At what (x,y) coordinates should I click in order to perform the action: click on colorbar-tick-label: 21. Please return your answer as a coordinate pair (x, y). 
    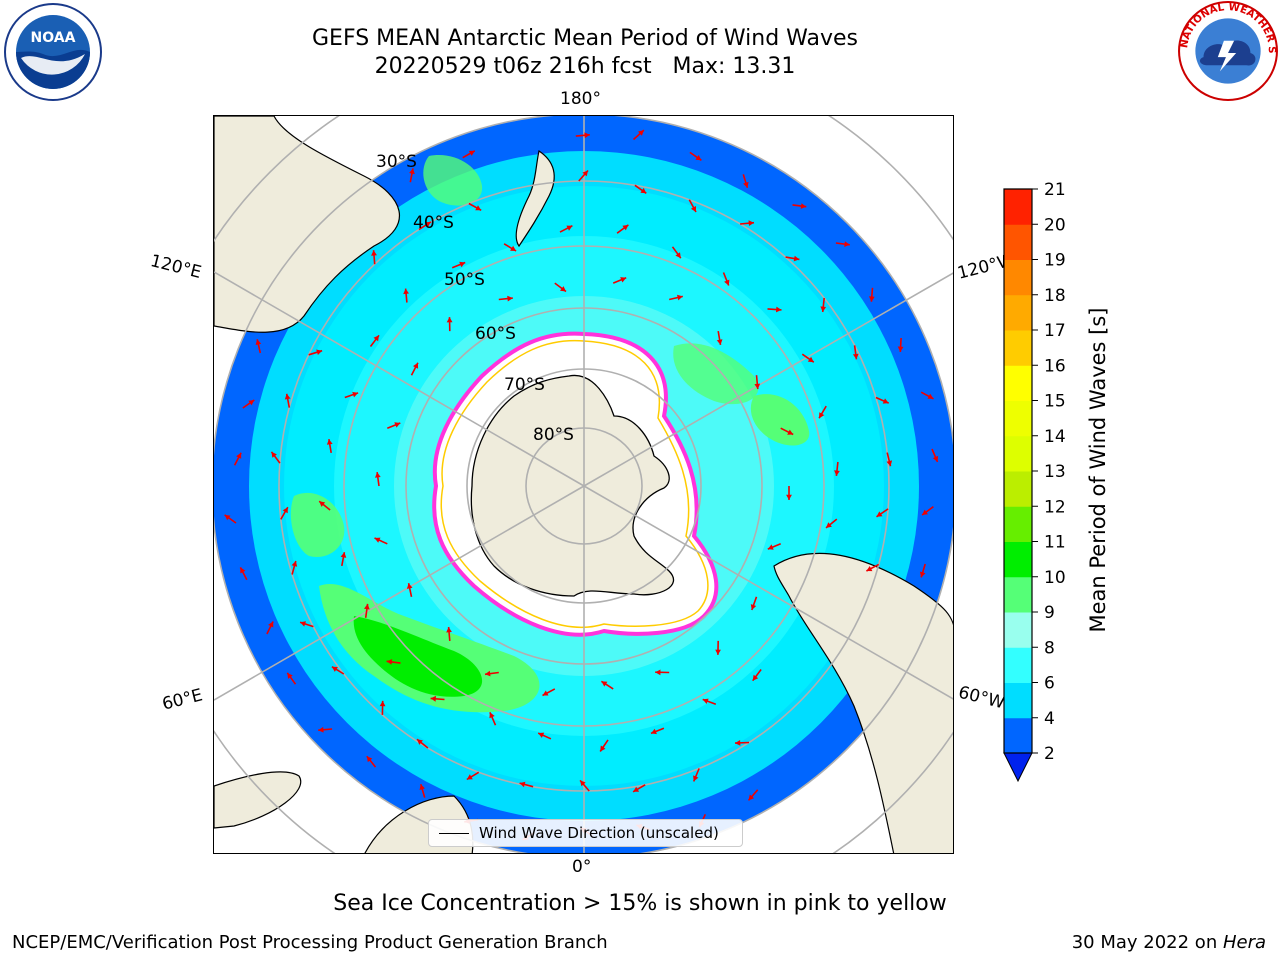
    Looking at the image, I should click on (1055, 190).